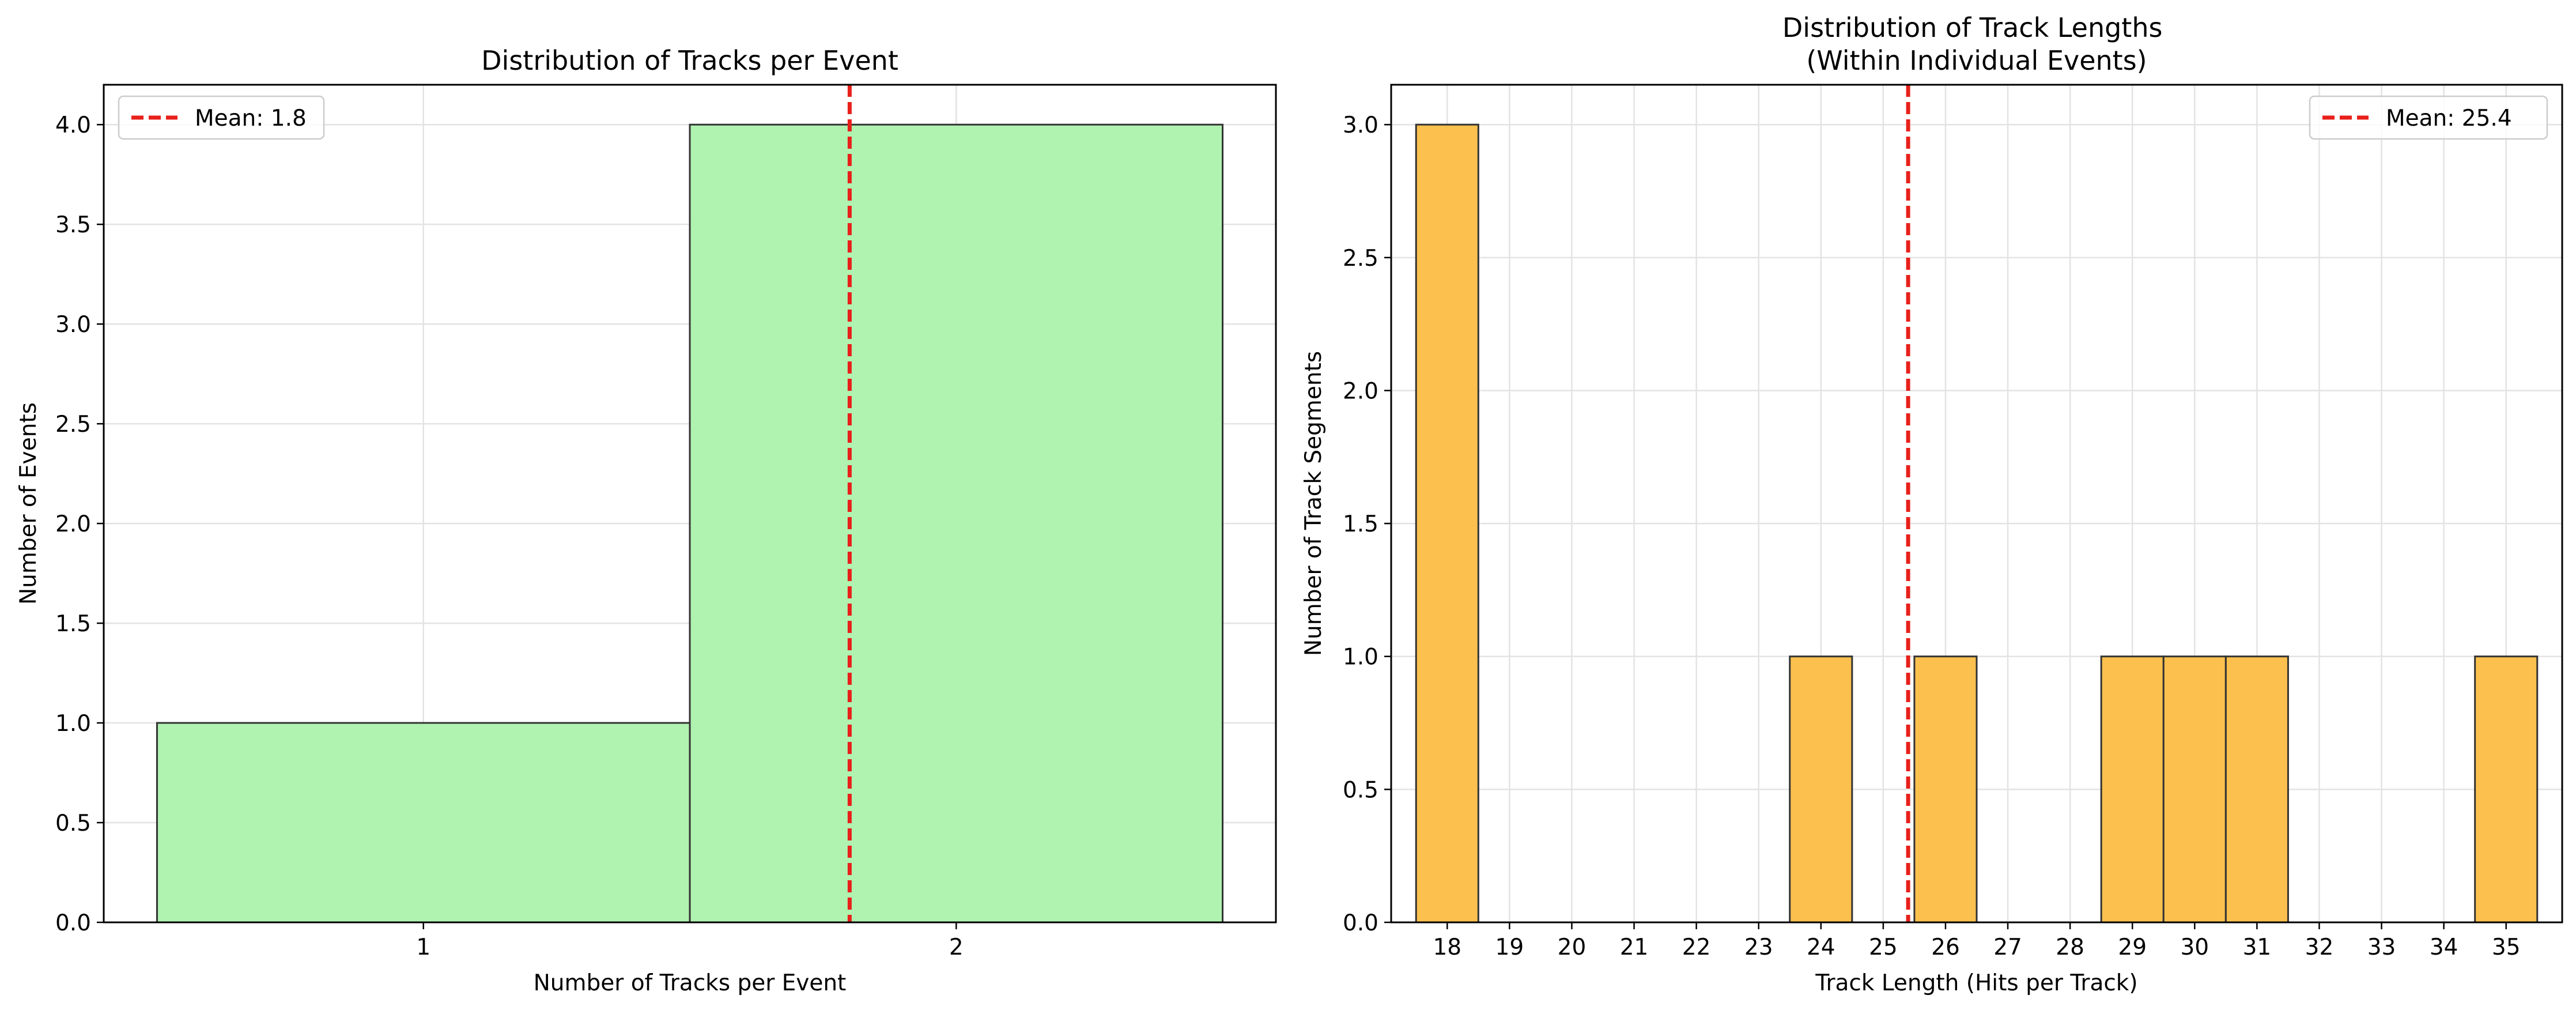  I want to click on right-x-tick-label: 25, so click(1883, 947).